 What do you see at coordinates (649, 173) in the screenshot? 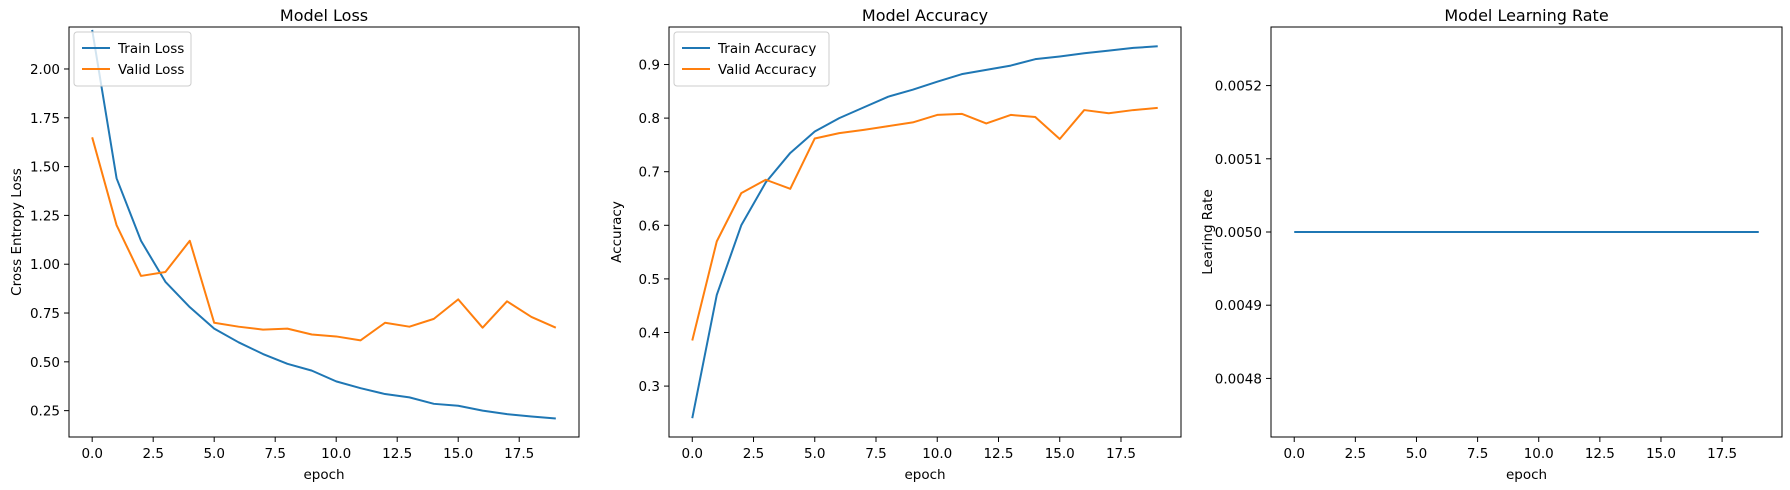
I see `accuracy-y-tick-label: 0.7` at bounding box center [649, 173].